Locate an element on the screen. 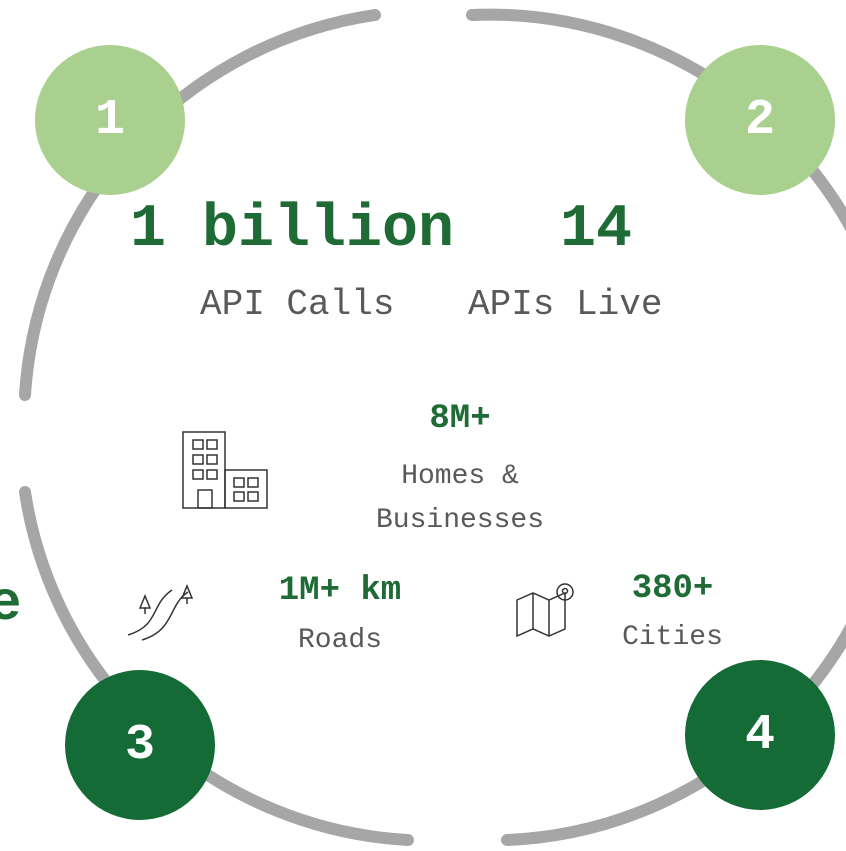 Image resolution: width=846 pixels, height=851 pixels. map-icon is located at coordinates (545, 610).